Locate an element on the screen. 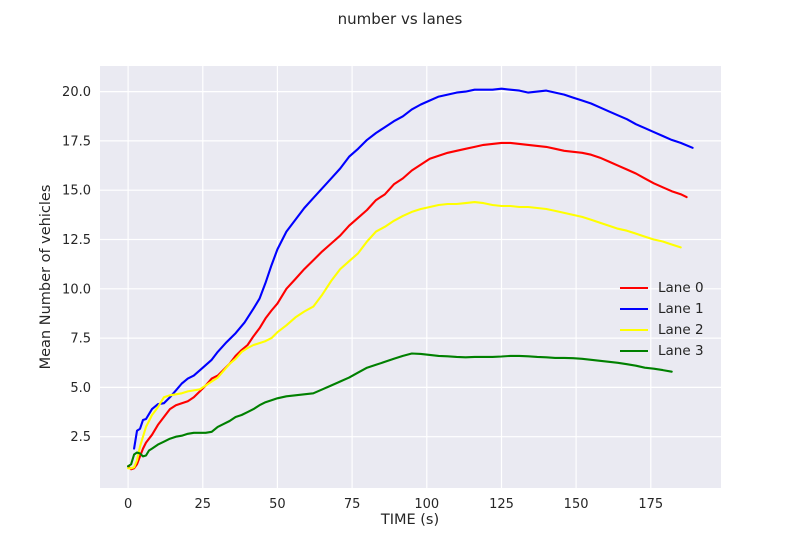  y-tick-label: 10.0 is located at coordinates (76, 289).